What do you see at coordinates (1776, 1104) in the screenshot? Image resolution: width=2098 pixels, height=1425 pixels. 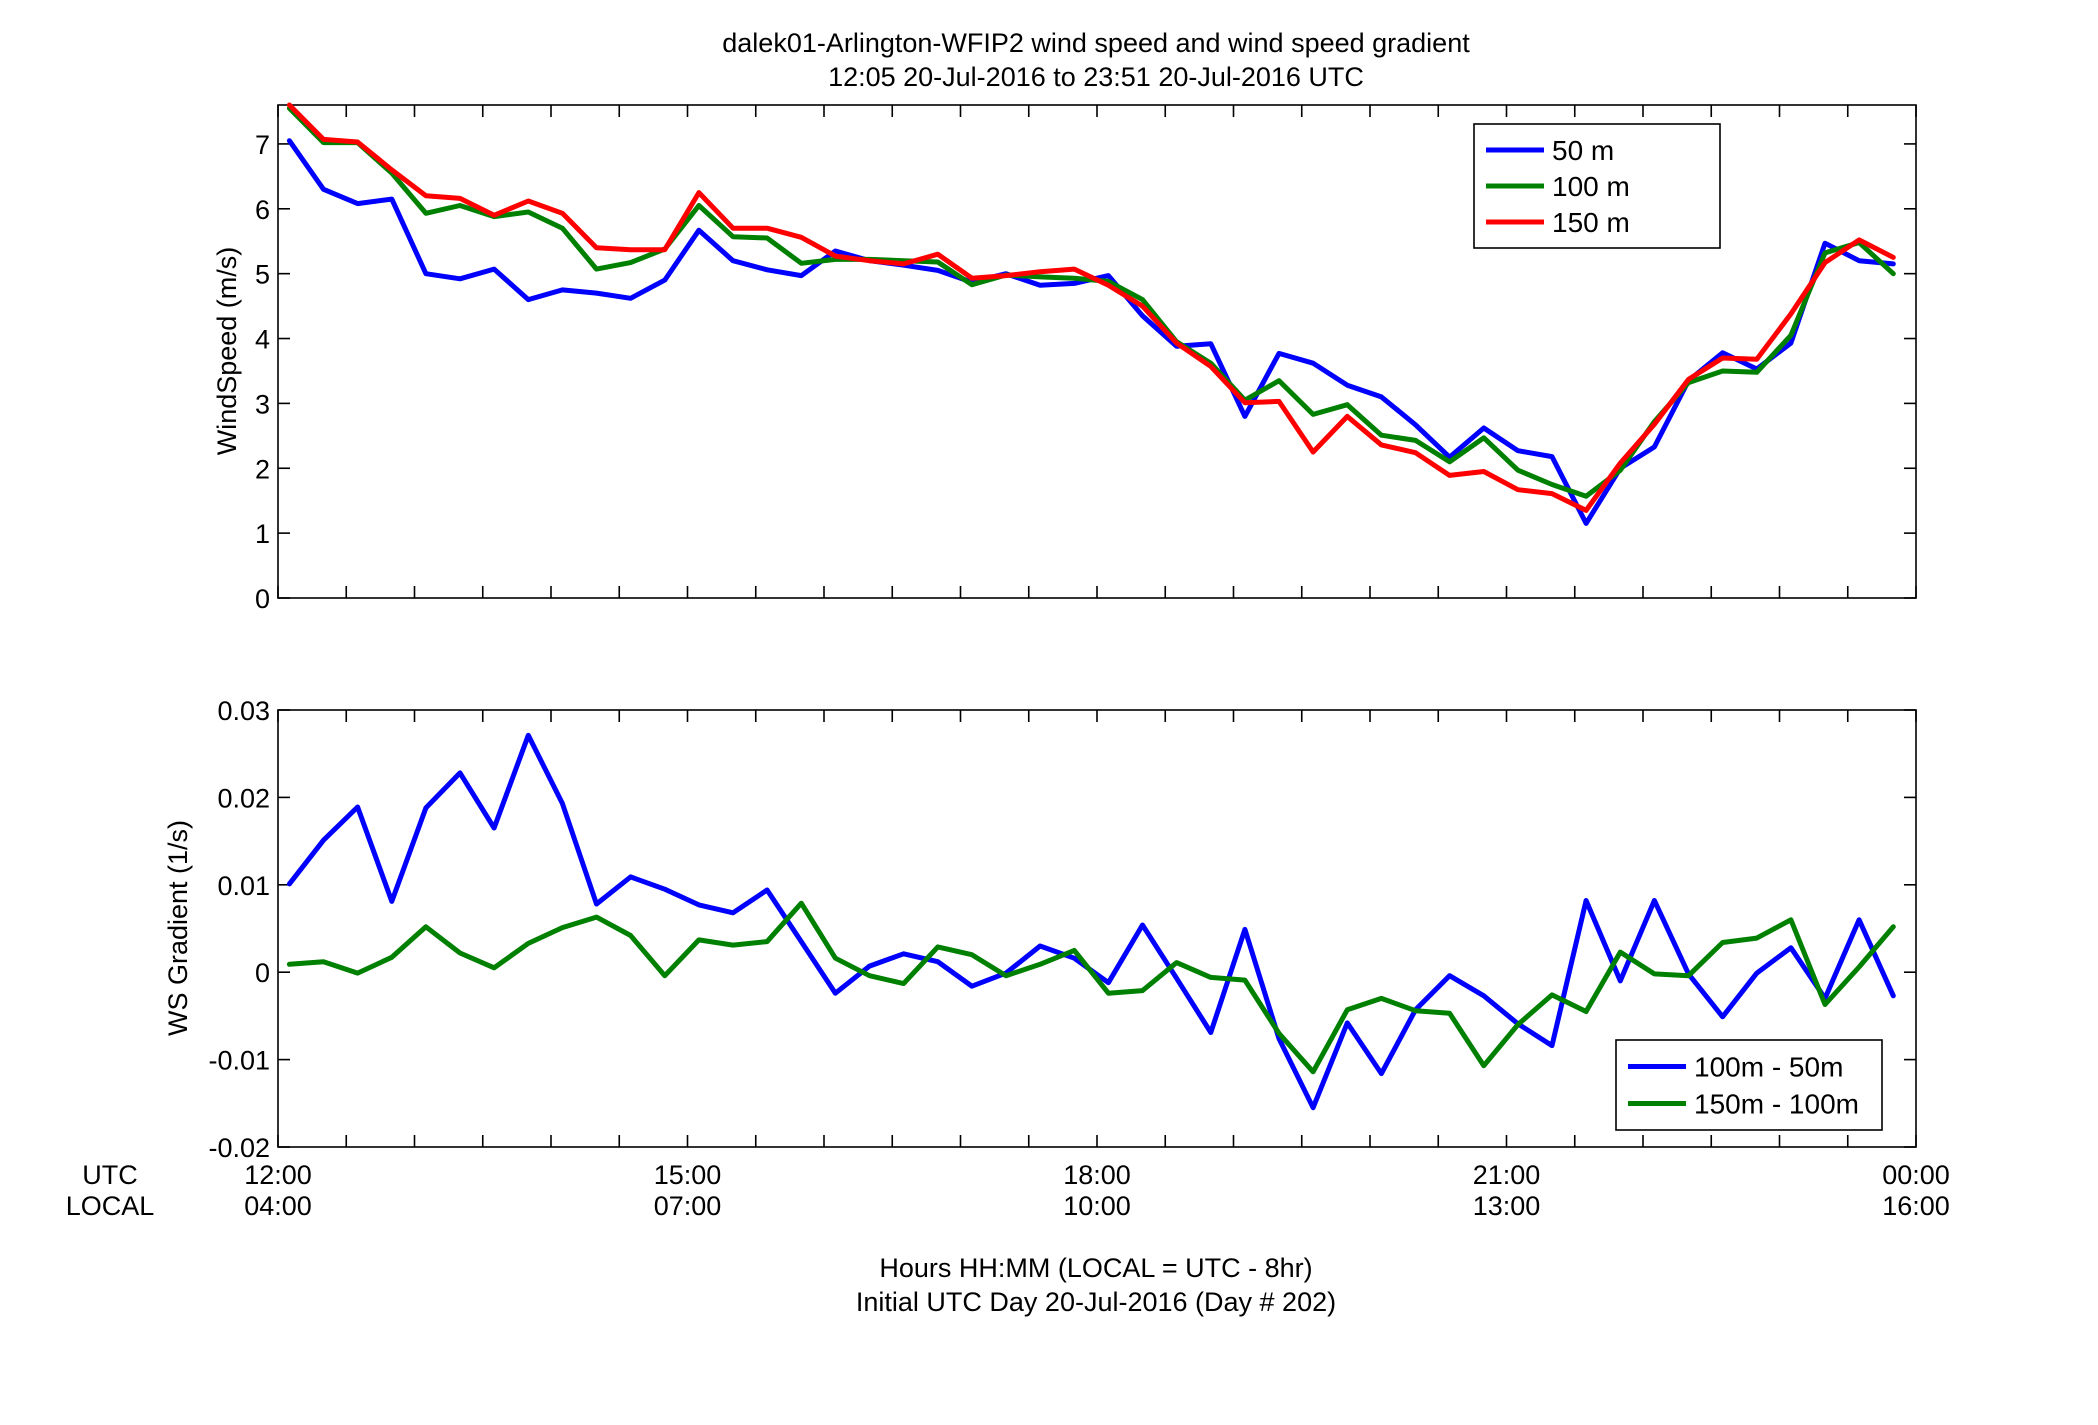 I see `legend-entry-label: 150m - 100m` at bounding box center [1776, 1104].